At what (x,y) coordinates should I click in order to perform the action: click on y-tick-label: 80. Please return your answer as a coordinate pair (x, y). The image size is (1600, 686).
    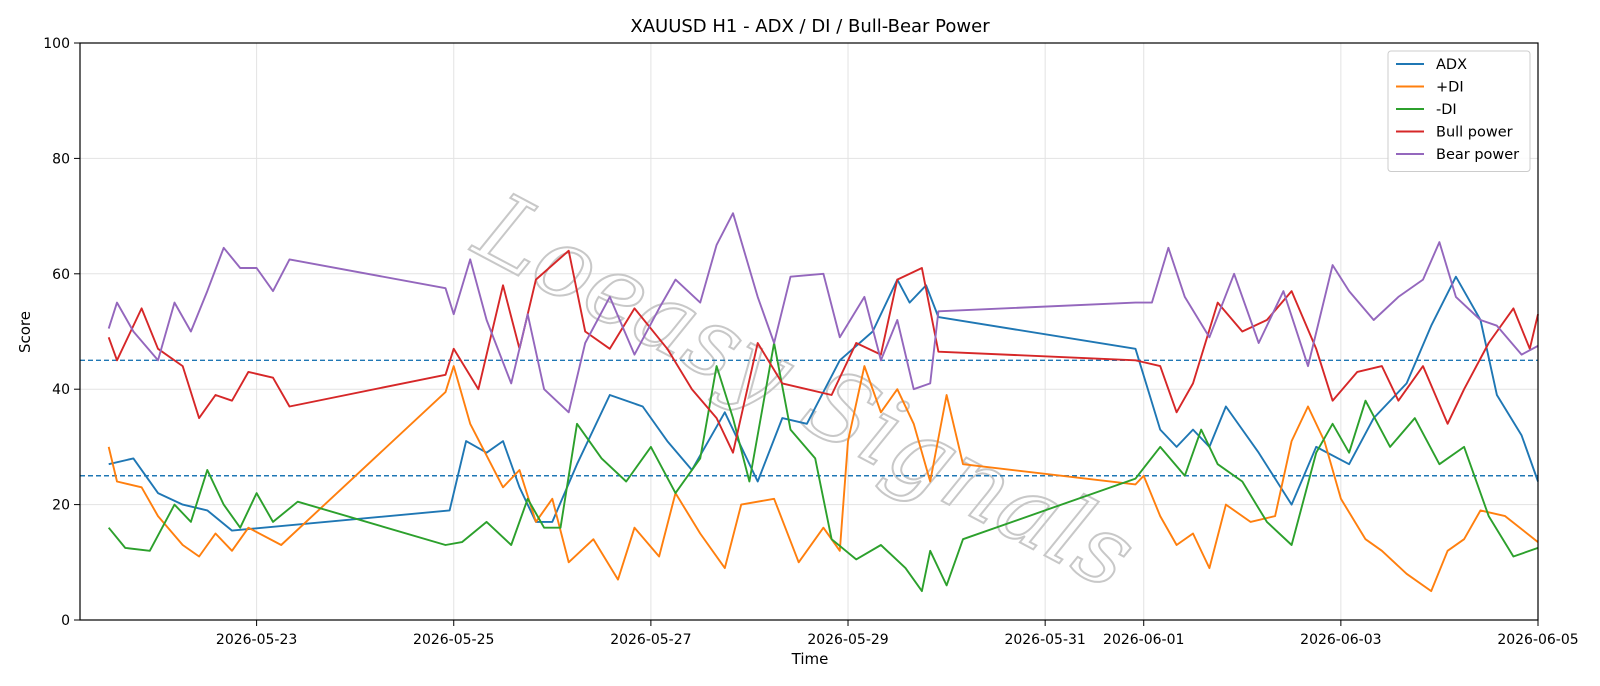
    Looking at the image, I should click on (61, 159).